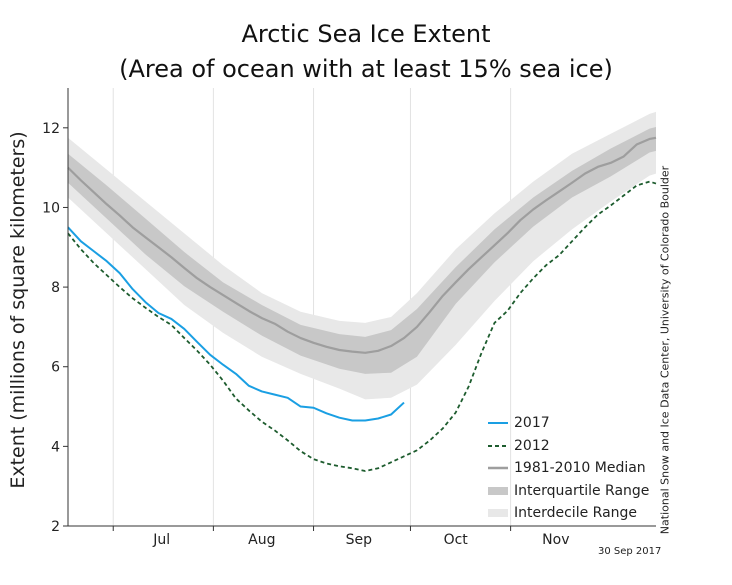 Image resolution: width=732 pixels, height=585 pixels. What do you see at coordinates (51, 129) in the screenshot?
I see `y-tick-label-12: 12` at bounding box center [51, 129].